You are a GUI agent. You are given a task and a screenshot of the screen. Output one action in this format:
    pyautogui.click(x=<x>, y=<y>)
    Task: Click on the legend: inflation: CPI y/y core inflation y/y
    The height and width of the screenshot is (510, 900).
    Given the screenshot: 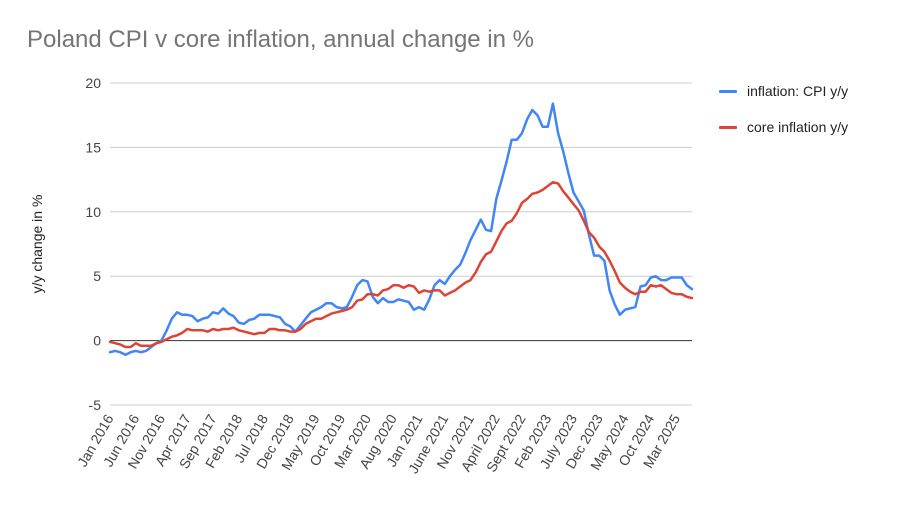 What is the action you would take?
    pyautogui.click(x=783, y=109)
    